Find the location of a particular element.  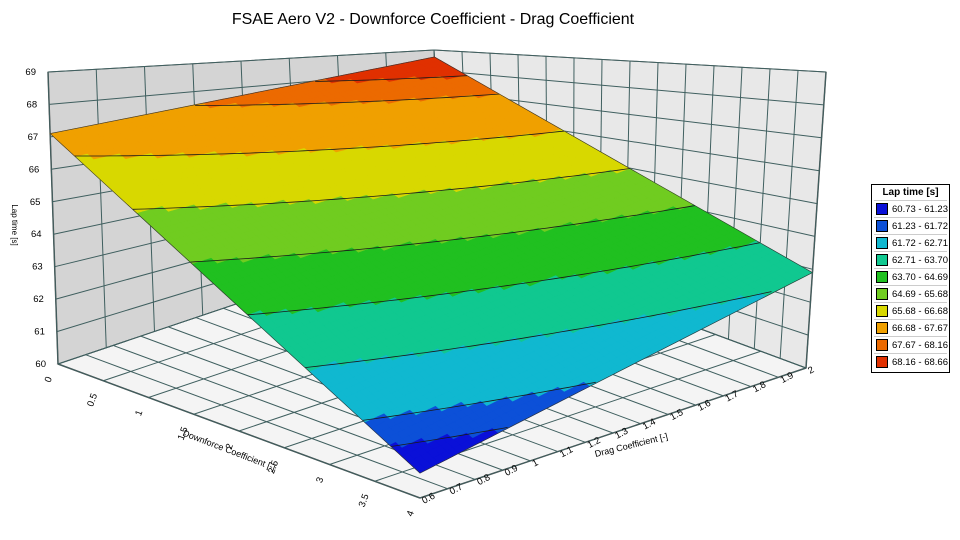

legend-item: 61.72 - 62.71 is located at coordinates (911, 242).